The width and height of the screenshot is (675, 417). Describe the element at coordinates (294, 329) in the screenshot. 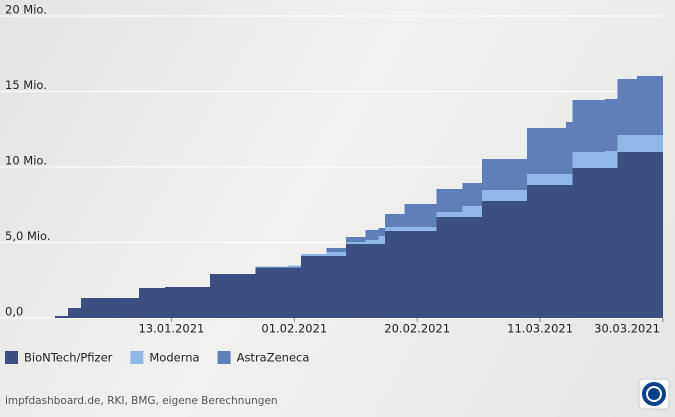

I see `x-tick-label: 01.02.2021` at that location.